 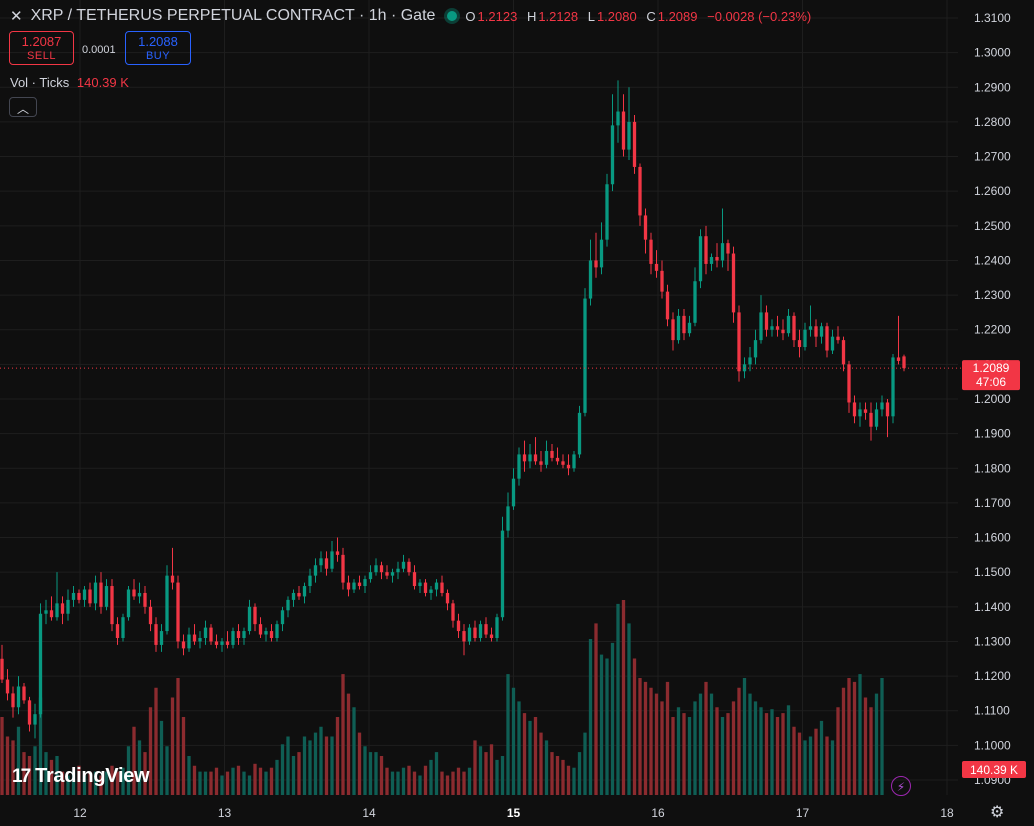 I want to click on price-tick-label: 1.2300, so click(x=992, y=295).